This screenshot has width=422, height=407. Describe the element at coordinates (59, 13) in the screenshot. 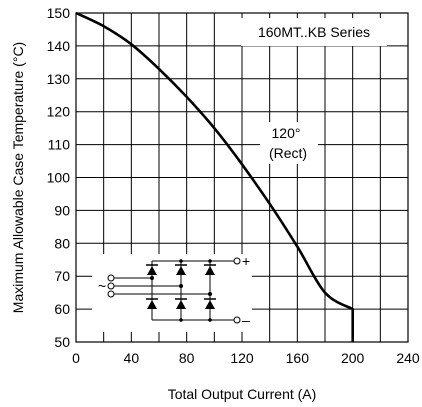

I see `y-tick-label: 150` at that location.